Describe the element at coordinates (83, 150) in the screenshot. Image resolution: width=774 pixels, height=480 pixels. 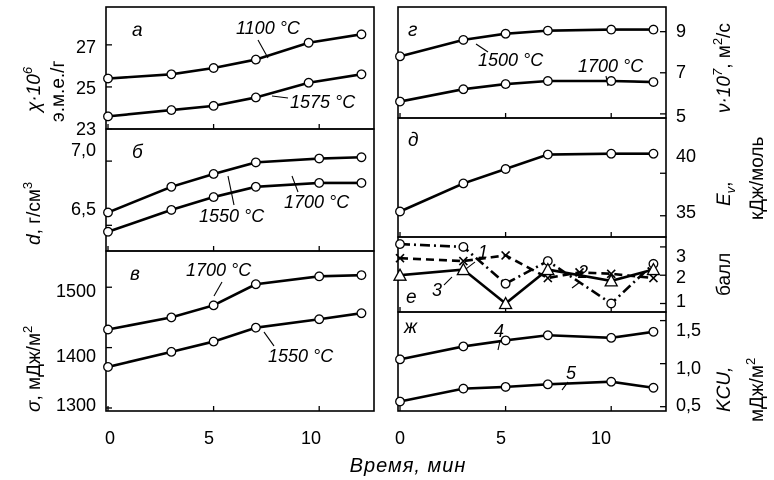
I see `y-tick-b-7: 7,0` at that location.